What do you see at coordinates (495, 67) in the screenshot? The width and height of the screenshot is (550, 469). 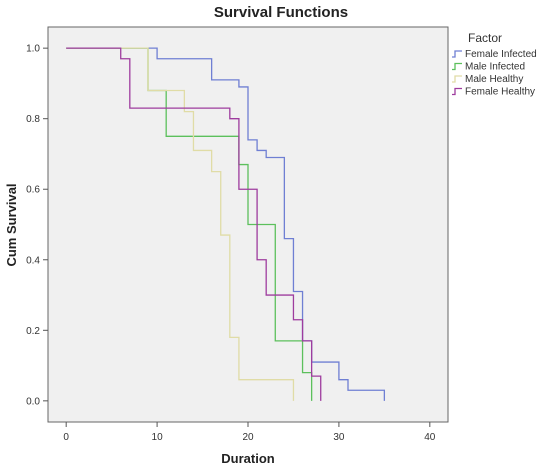 I see `legend-label: Male Infected` at bounding box center [495, 67].